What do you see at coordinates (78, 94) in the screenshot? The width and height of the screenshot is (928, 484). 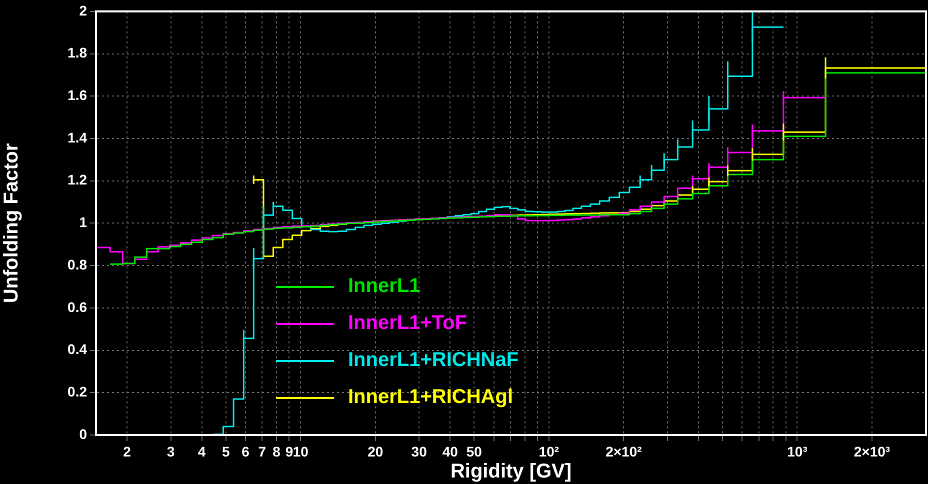 I see `y-tick-label: 1.6` at bounding box center [78, 94].